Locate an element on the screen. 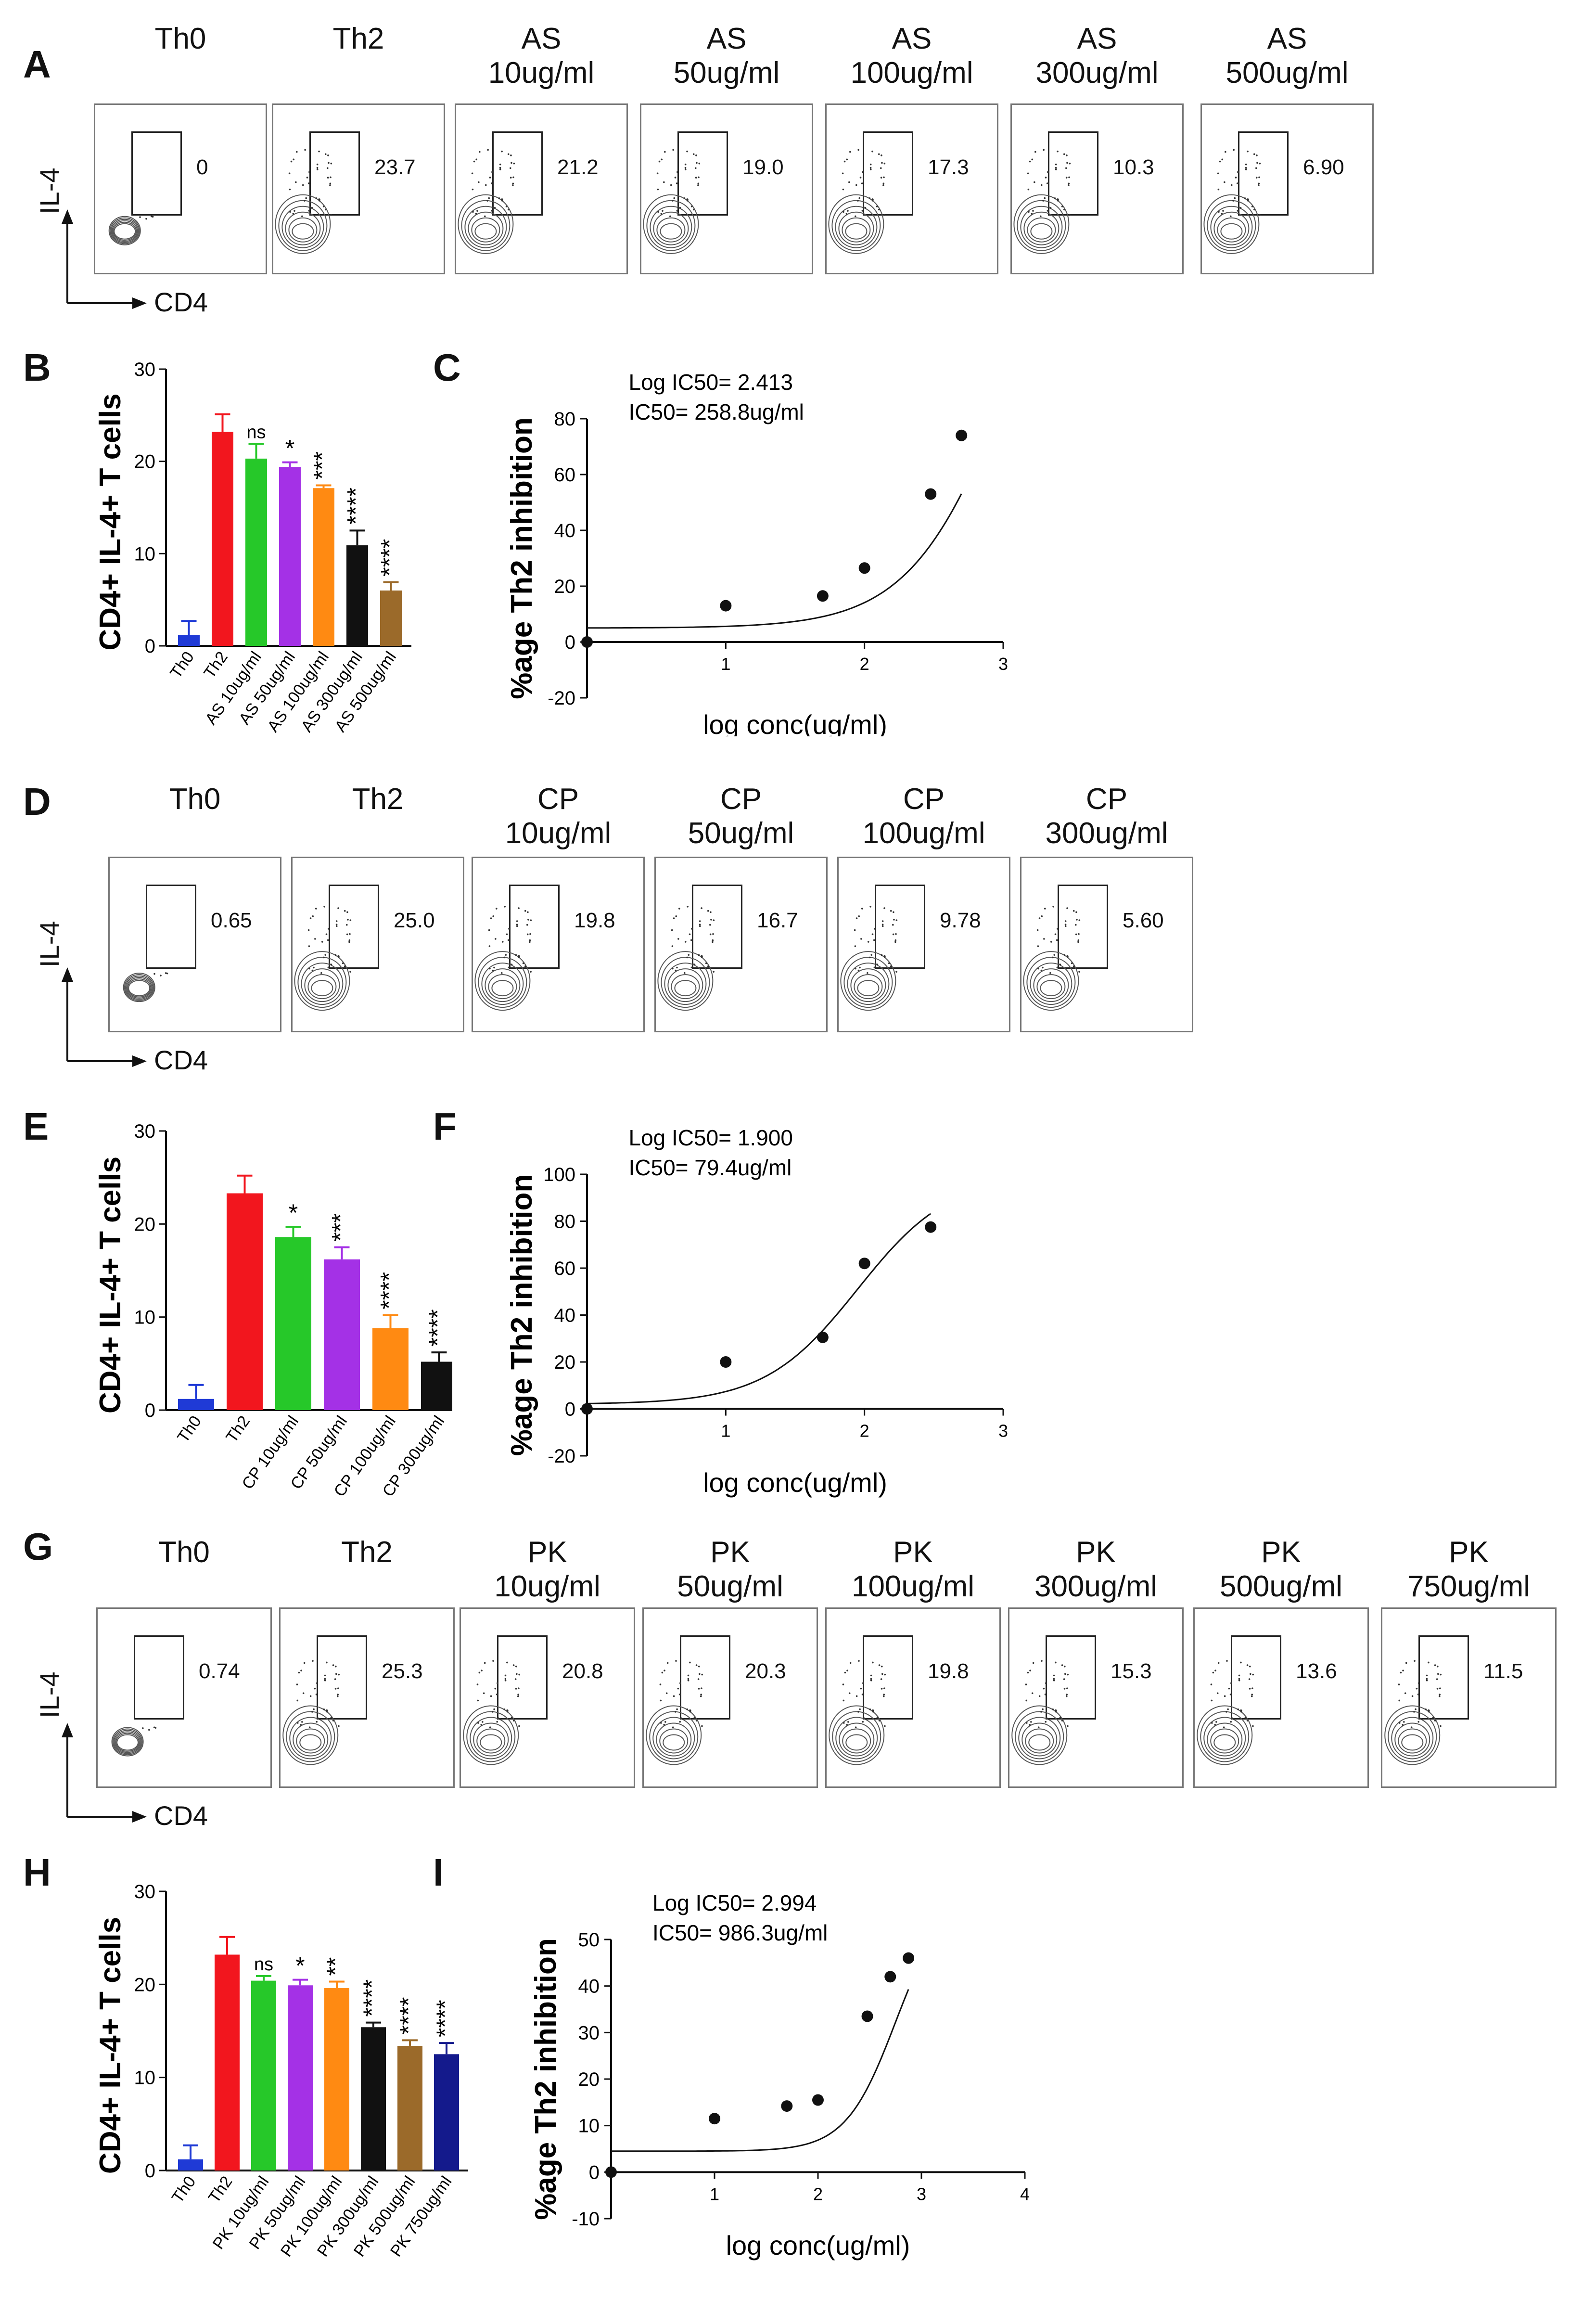  facs-sample-label: PK 750ug/ml is located at coordinates (1469, 1570).